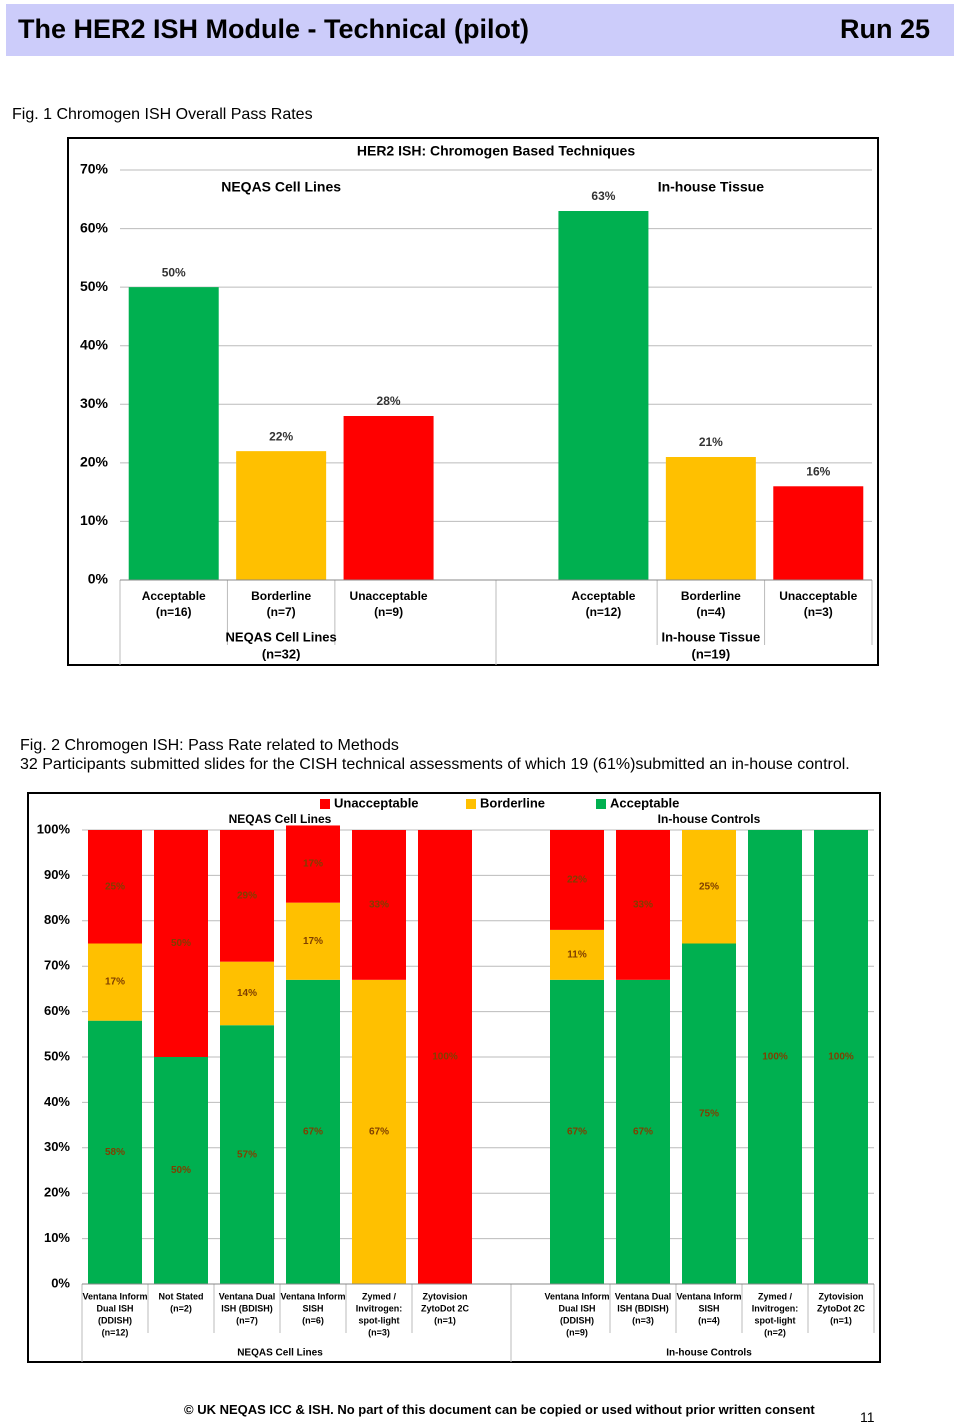 The width and height of the screenshot is (960, 1425). I want to click on figure-caption: Fig. 1 Chromogen ISH Overall Pass Rates, so click(162, 114).